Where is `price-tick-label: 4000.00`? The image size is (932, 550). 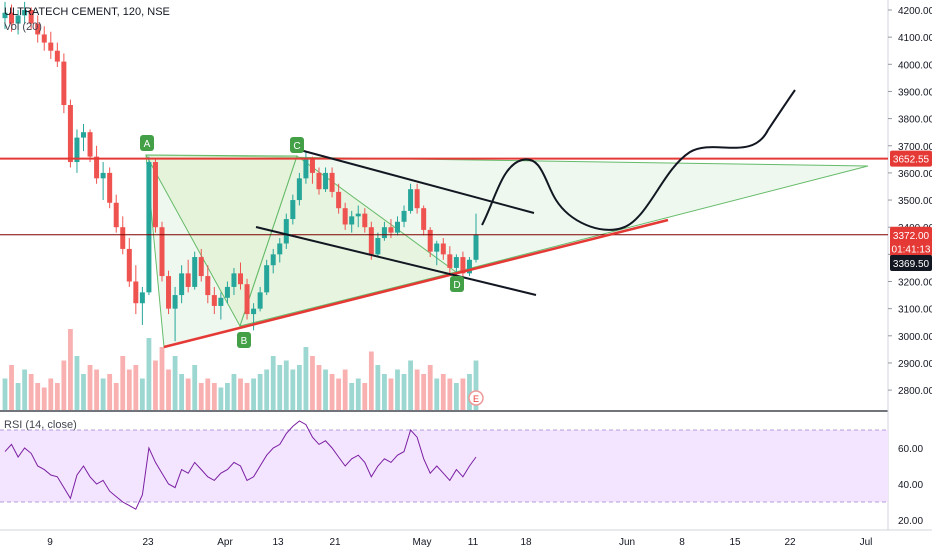
price-tick-label: 4000.00 is located at coordinates (915, 65).